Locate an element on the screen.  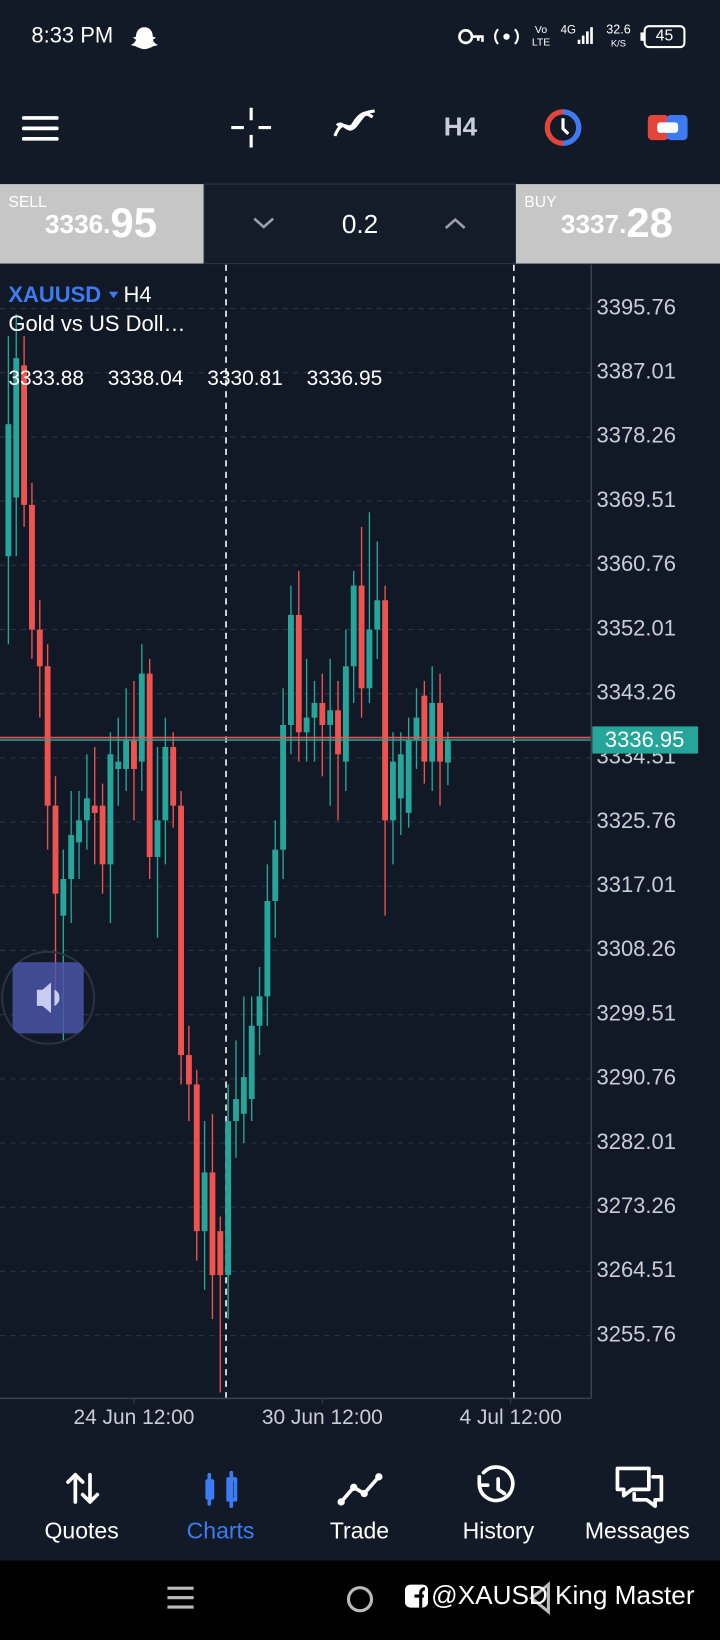
volume-box is located at coordinates (360, 224).